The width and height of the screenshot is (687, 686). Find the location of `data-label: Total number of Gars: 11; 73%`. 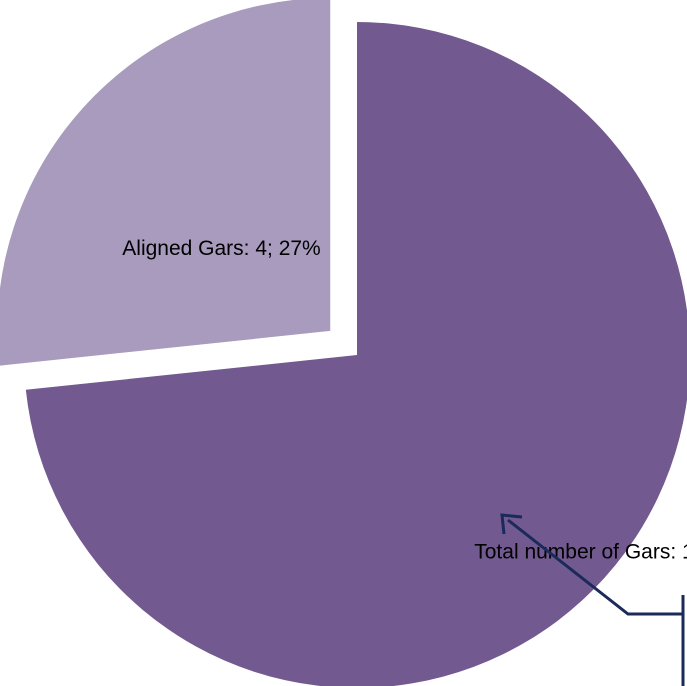

data-label: Total number of Gars: 11; 73% is located at coordinates (580, 552).